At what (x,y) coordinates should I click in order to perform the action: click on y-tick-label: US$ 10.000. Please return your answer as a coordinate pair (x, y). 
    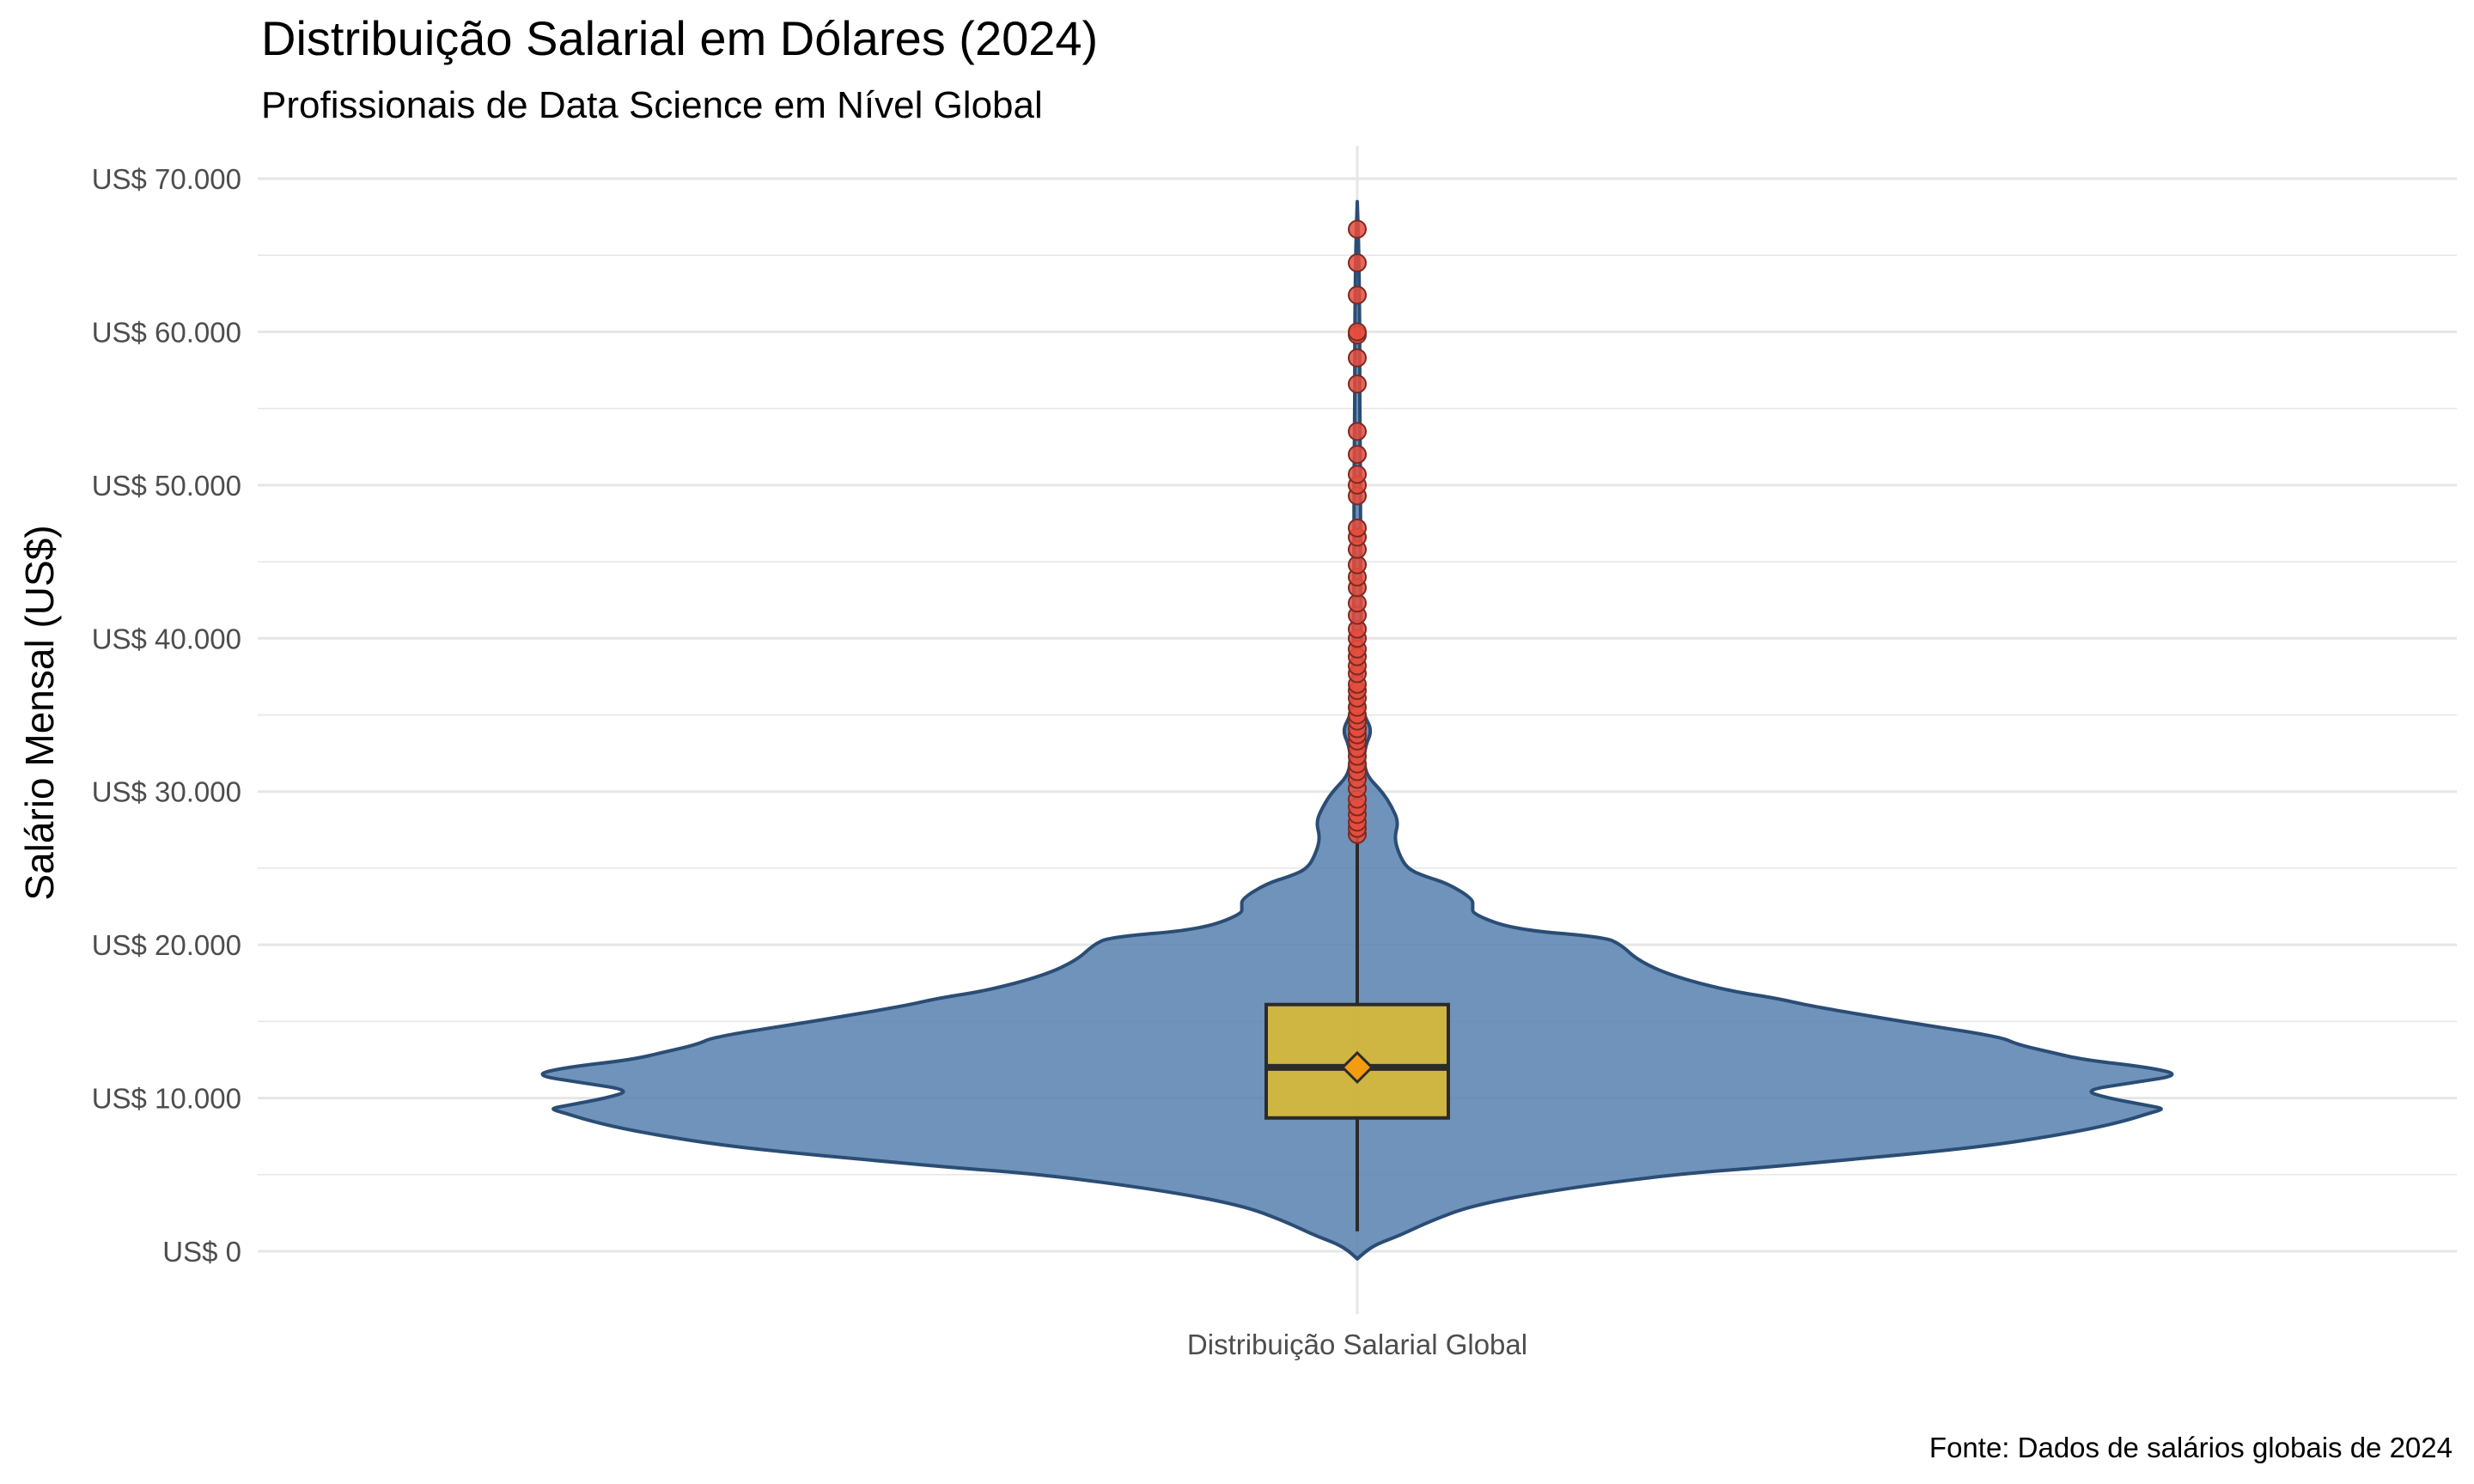
    Looking at the image, I should click on (166, 1099).